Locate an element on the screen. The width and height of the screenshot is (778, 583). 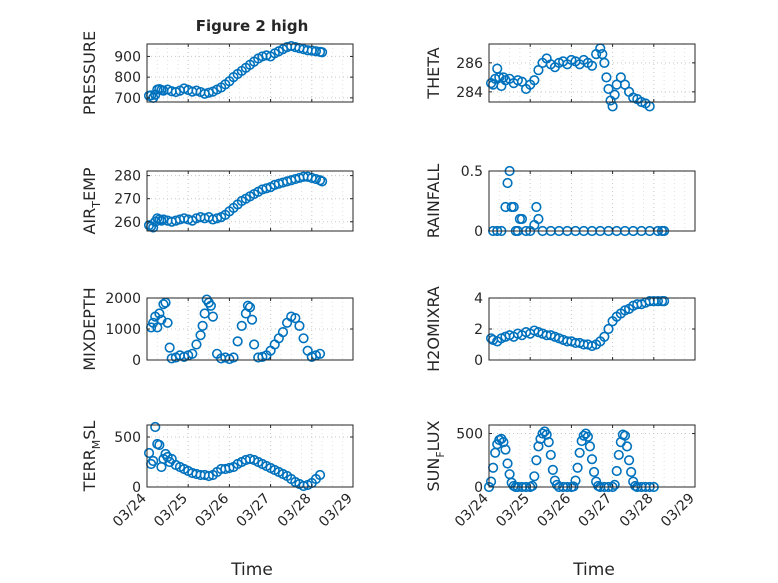
mixdepth-y-axis-label: MIXDEPTH is located at coordinates (89, 328).